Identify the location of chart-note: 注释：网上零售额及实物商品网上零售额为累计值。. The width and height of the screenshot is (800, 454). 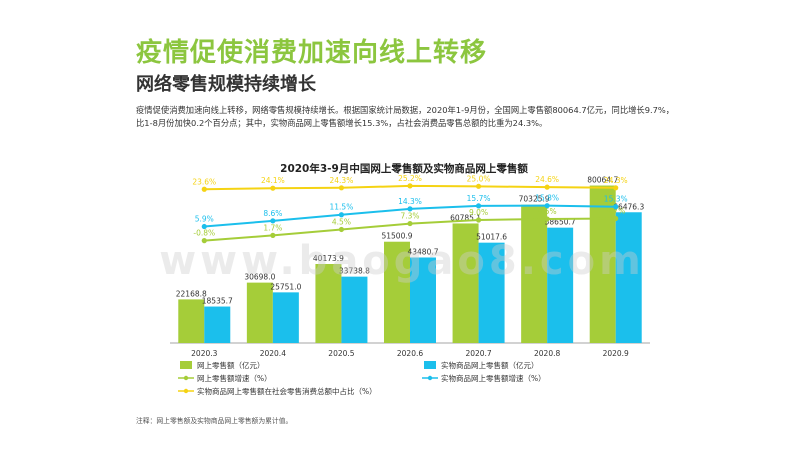
(214, 421).